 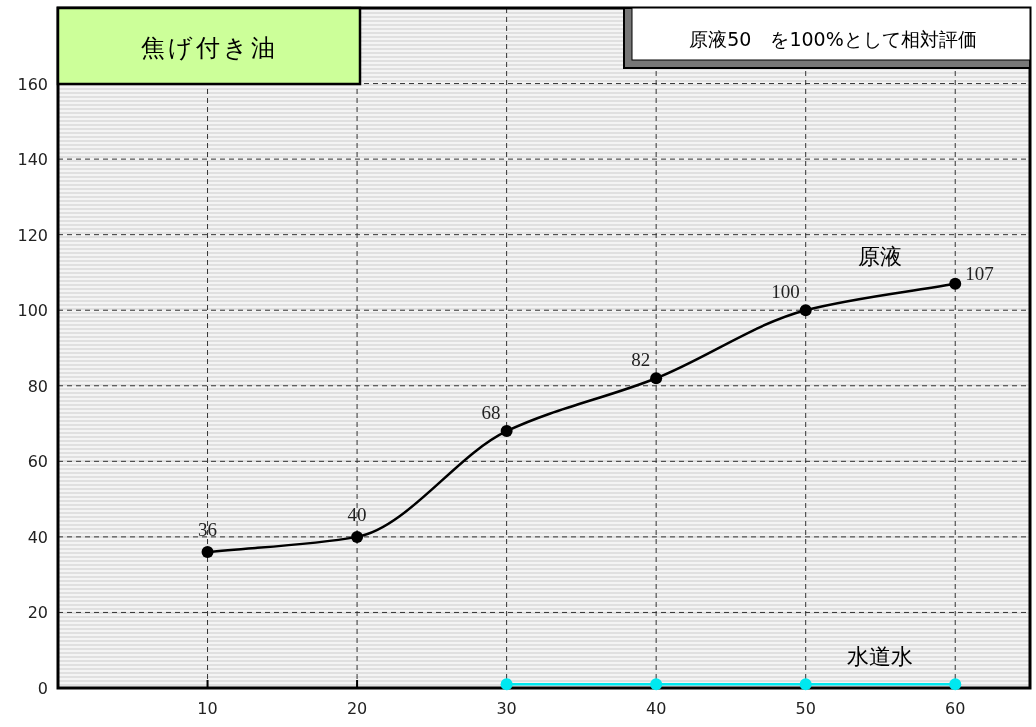 What do you see at coordinates (491, 413) in the screenshot?
I see `data-label: 68` at bounding box center [491, 413].